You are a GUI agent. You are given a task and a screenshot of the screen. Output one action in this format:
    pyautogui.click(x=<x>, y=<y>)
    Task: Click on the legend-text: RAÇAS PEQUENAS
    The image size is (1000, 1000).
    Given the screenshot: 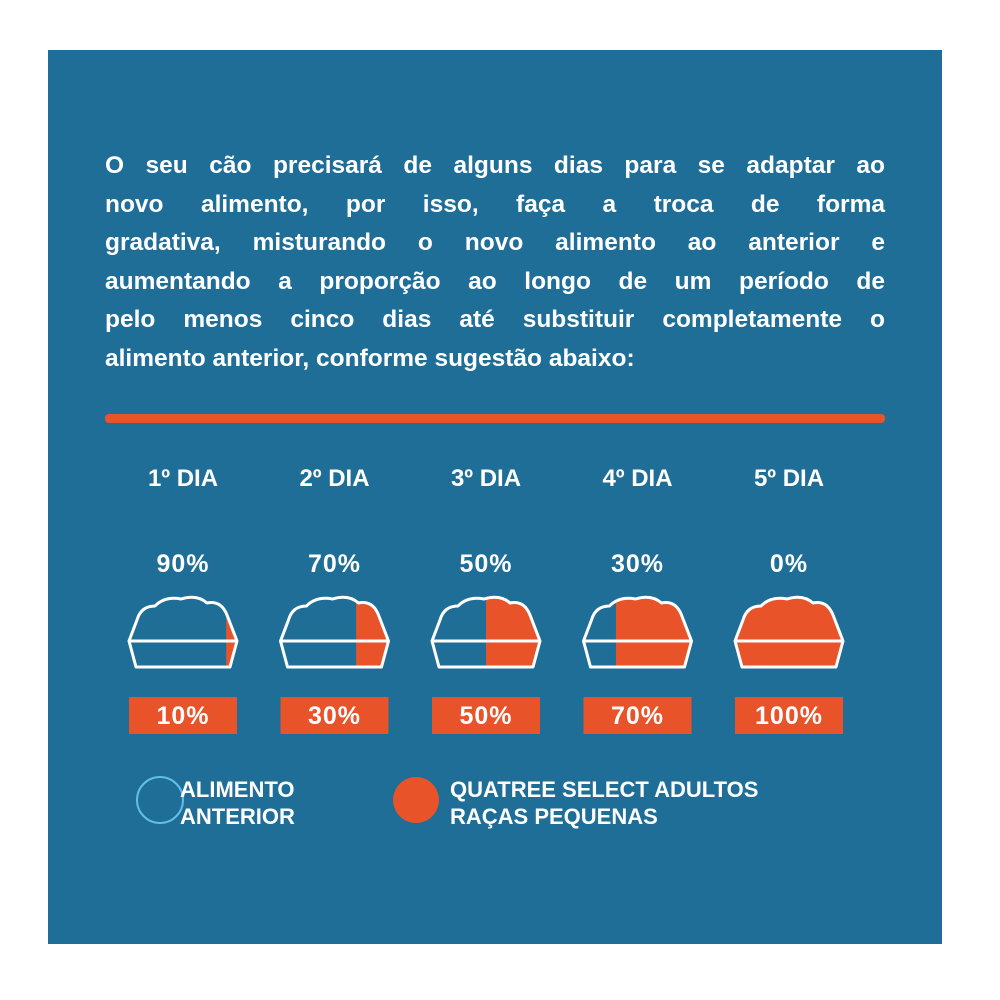 What is the action you would take?
    pyautogui.click(x=554, y=816)
    